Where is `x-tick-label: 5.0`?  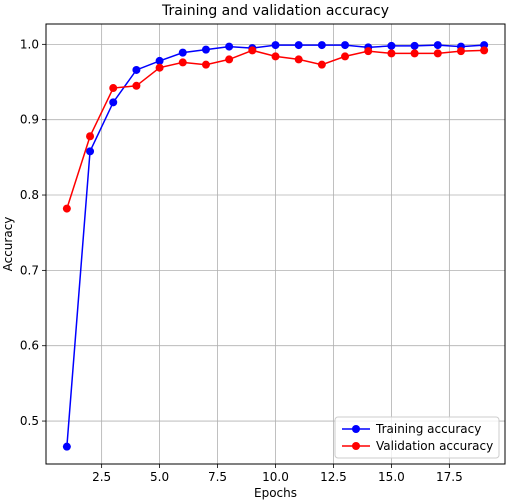 x-tick-label: 5.0 is located at coordinates (159, 477).